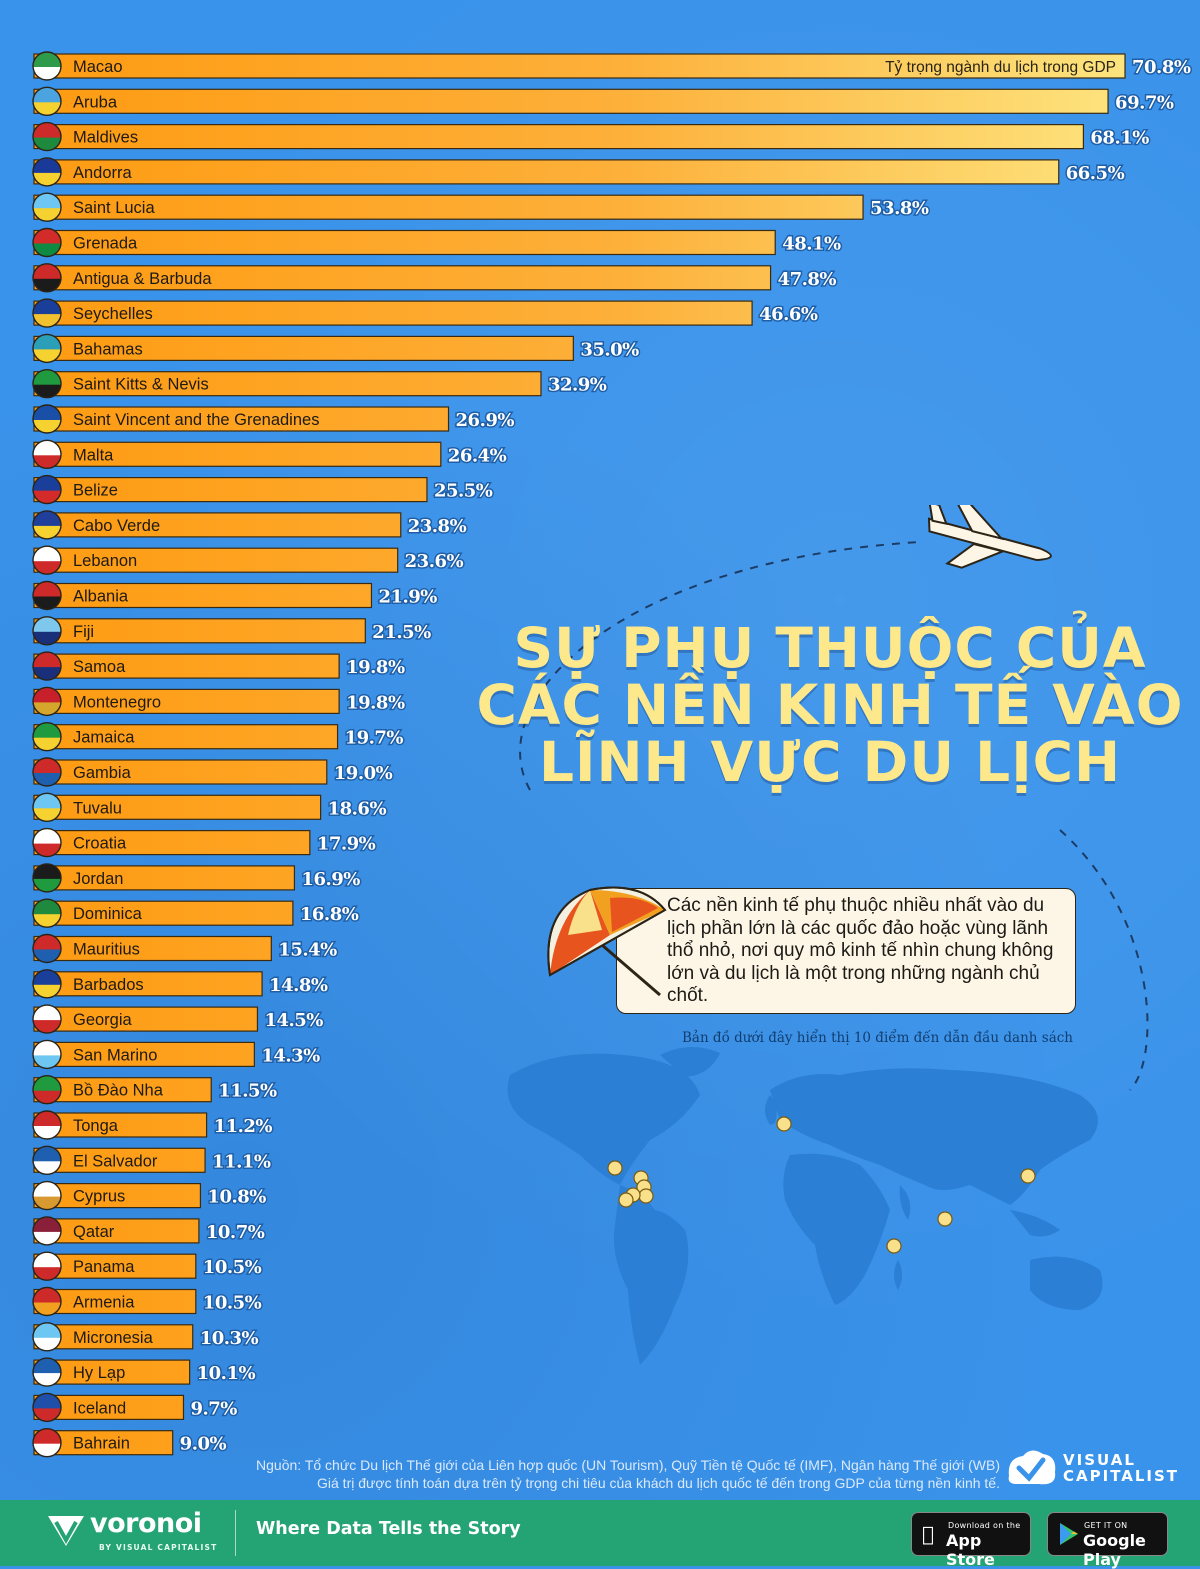  What do you see at coordinates (213, 1408) in the screenshot?
I see `value-label: 9.7%` at bounding box center [213, 1408].